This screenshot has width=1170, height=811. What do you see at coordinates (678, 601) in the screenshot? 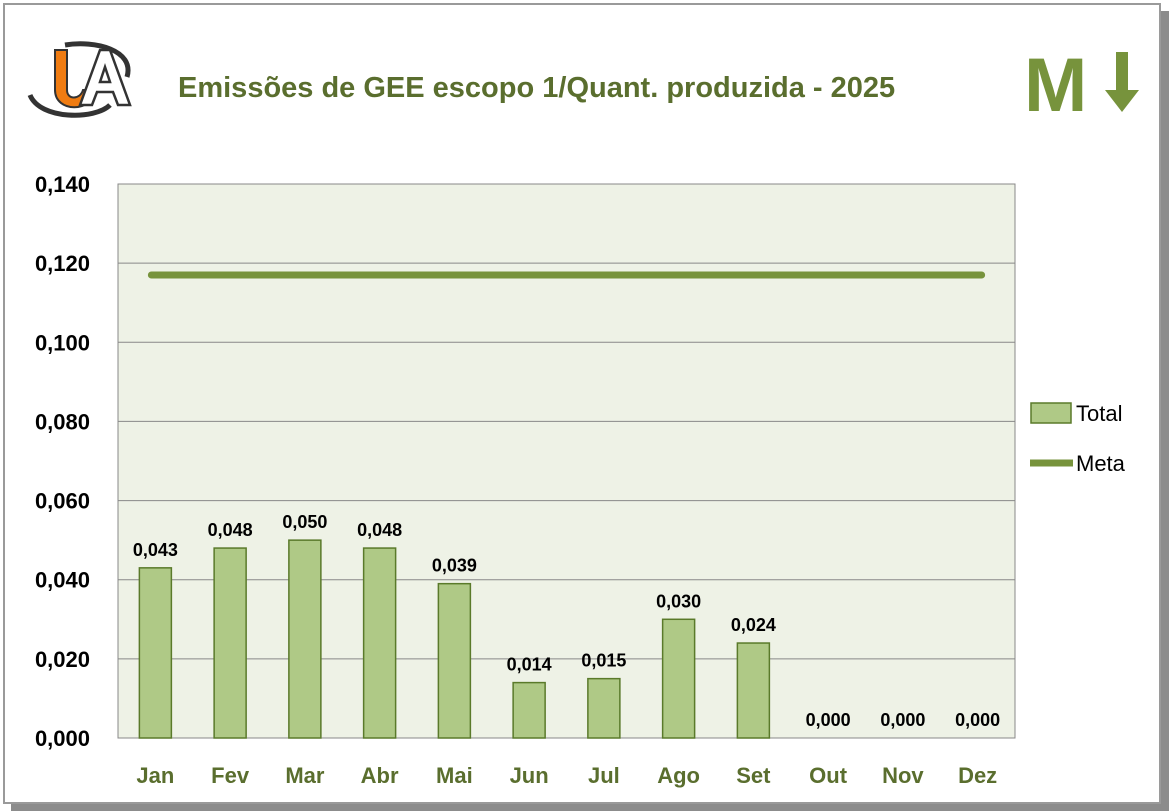
I see `data-label: 0,030` at bounding box center [678, 601].